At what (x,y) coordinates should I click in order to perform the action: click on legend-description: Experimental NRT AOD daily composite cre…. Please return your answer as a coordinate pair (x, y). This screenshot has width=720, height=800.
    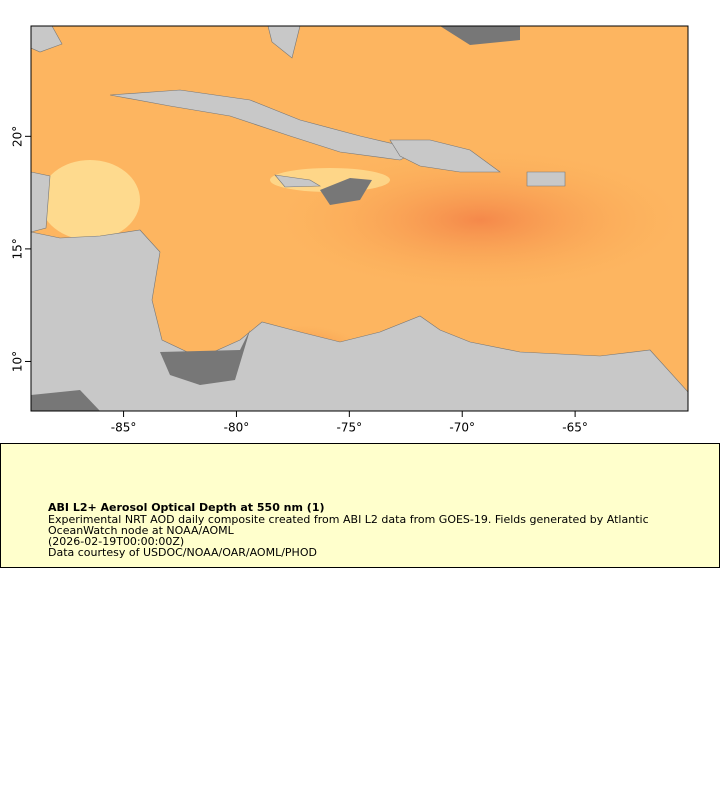
    Looking at the image, I should click on (348, 525).